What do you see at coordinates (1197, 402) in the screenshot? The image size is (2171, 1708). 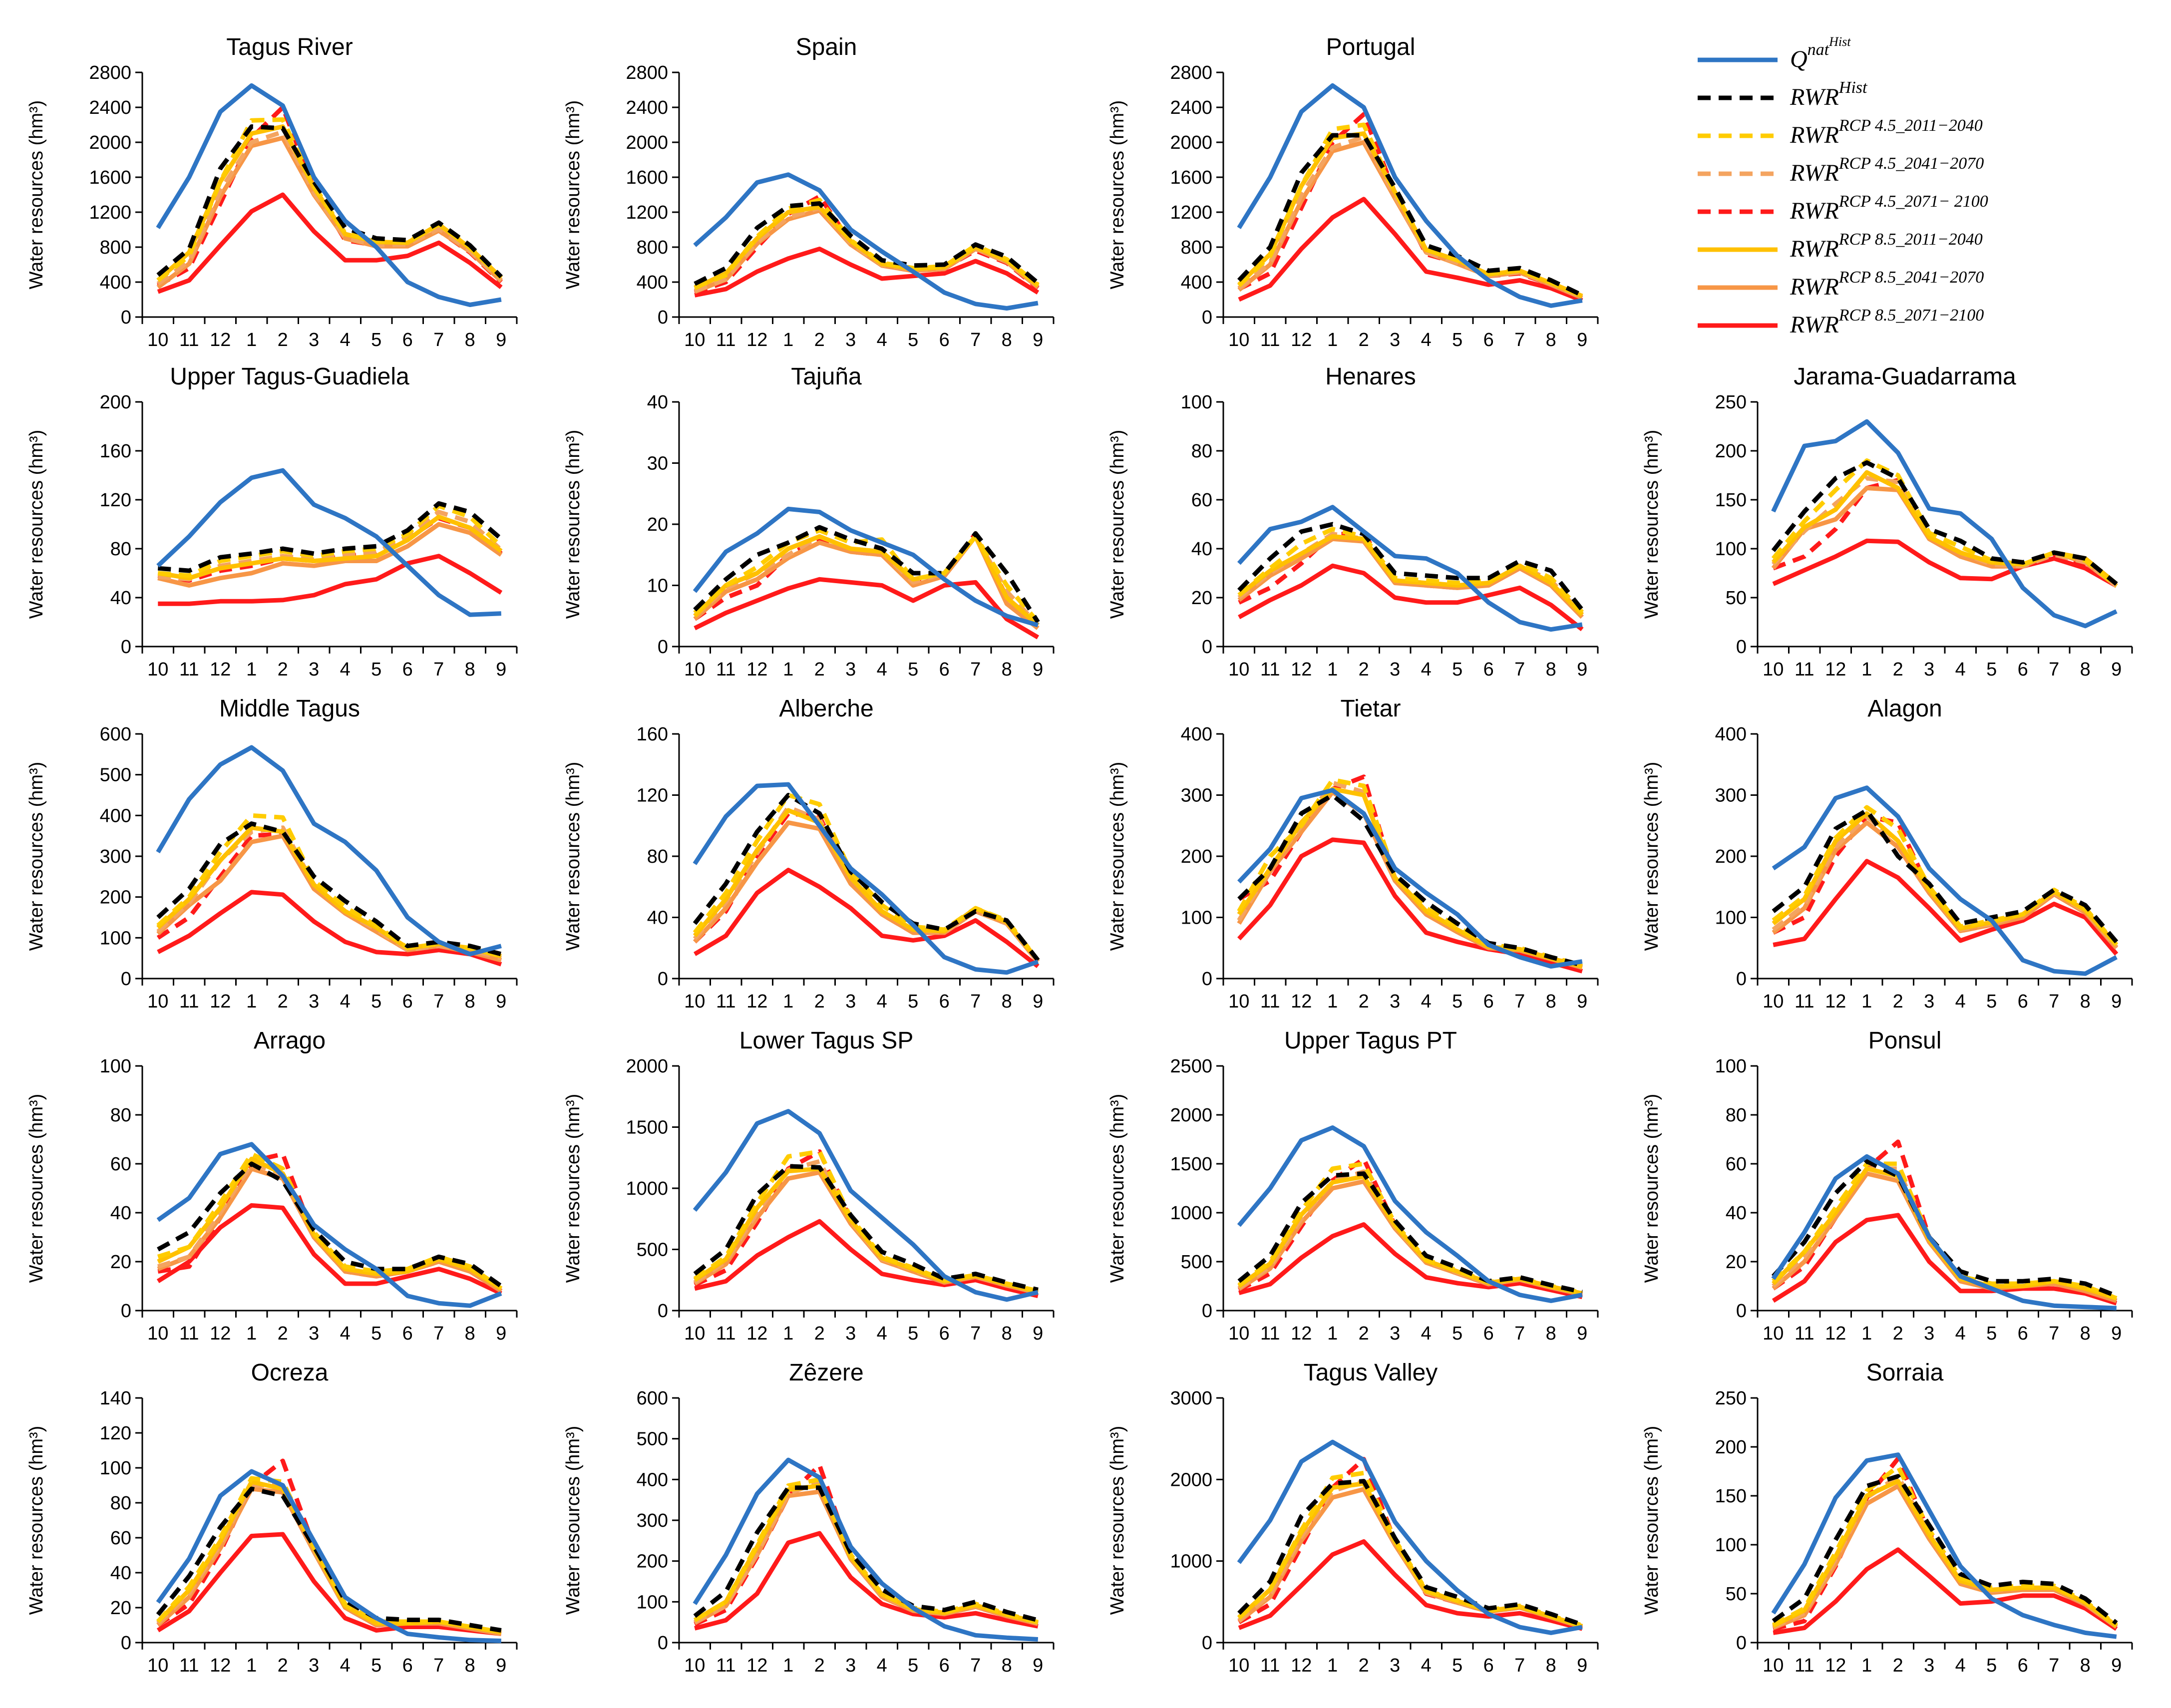 I see `y-tick-label: 100` at bounding box center [1197, 402].